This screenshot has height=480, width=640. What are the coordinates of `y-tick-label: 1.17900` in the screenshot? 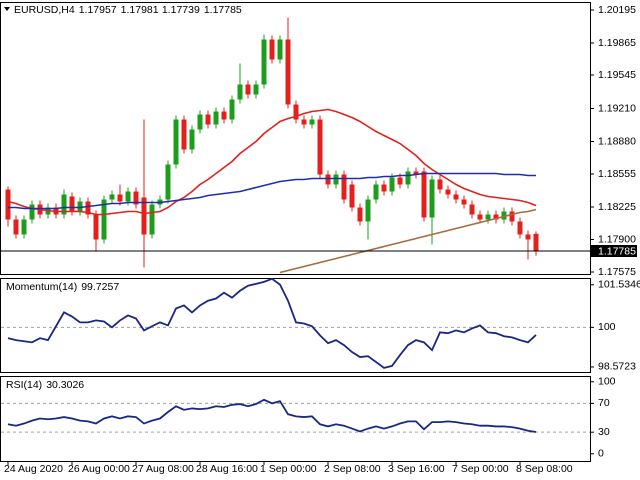 It's located at (617, 239).